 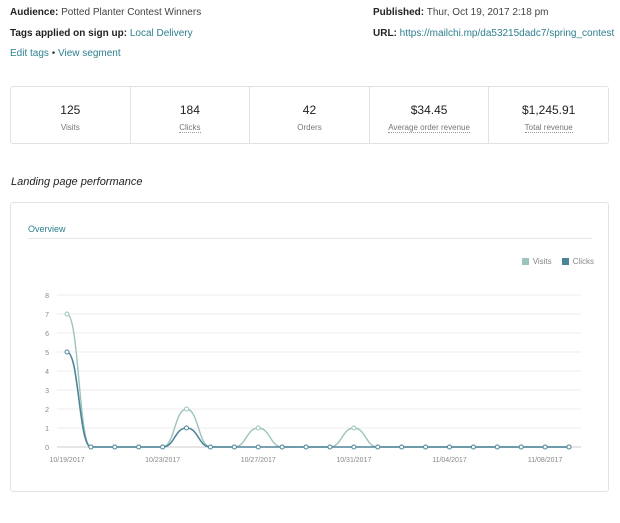 I want to click on stat-label: Clicks, so click(x=190, y=128).